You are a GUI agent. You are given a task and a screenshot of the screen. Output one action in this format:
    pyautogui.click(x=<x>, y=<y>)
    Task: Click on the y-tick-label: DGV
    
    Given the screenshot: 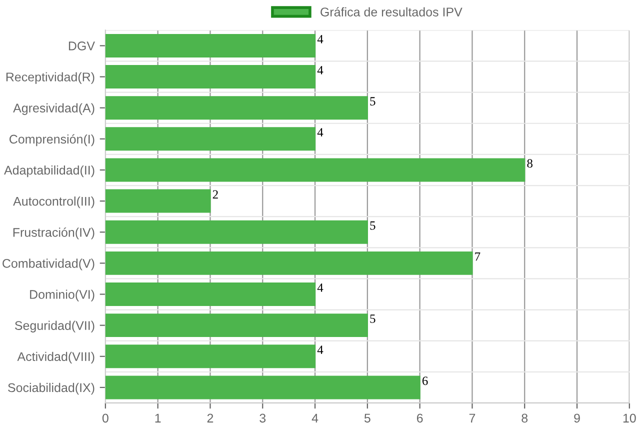 What is the action you would take?
    pyautogui.click(x=81, y=46)
    